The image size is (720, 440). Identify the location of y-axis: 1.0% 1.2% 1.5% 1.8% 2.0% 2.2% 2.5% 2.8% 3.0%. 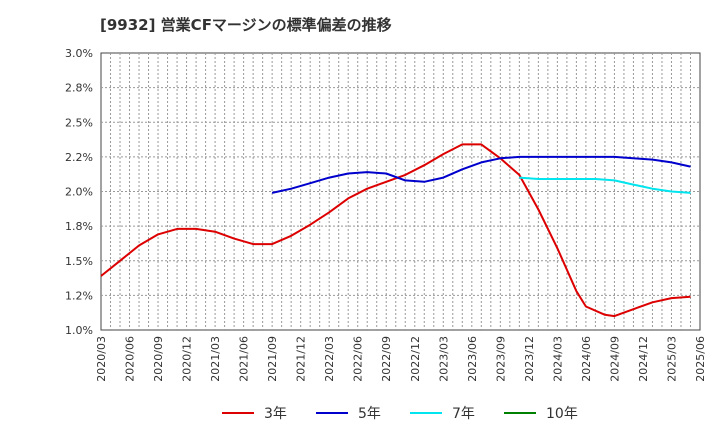
(79, 192).